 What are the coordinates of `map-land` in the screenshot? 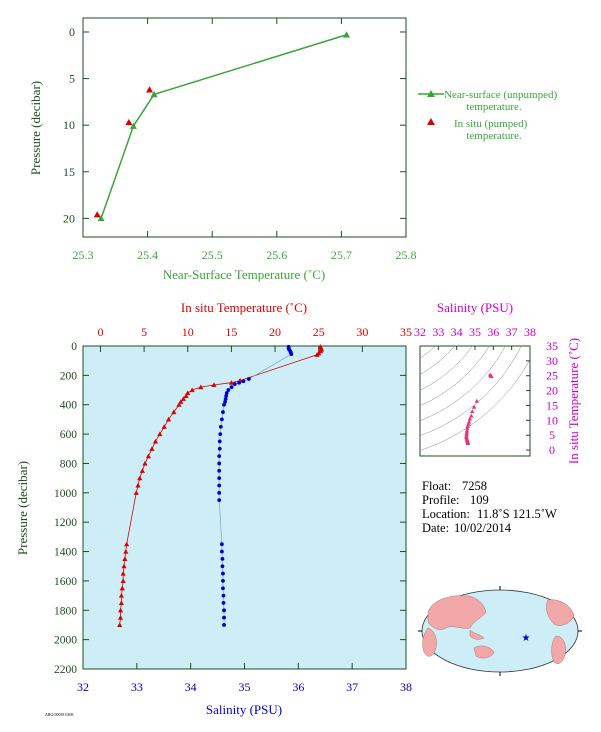 It's located at (498, 629).